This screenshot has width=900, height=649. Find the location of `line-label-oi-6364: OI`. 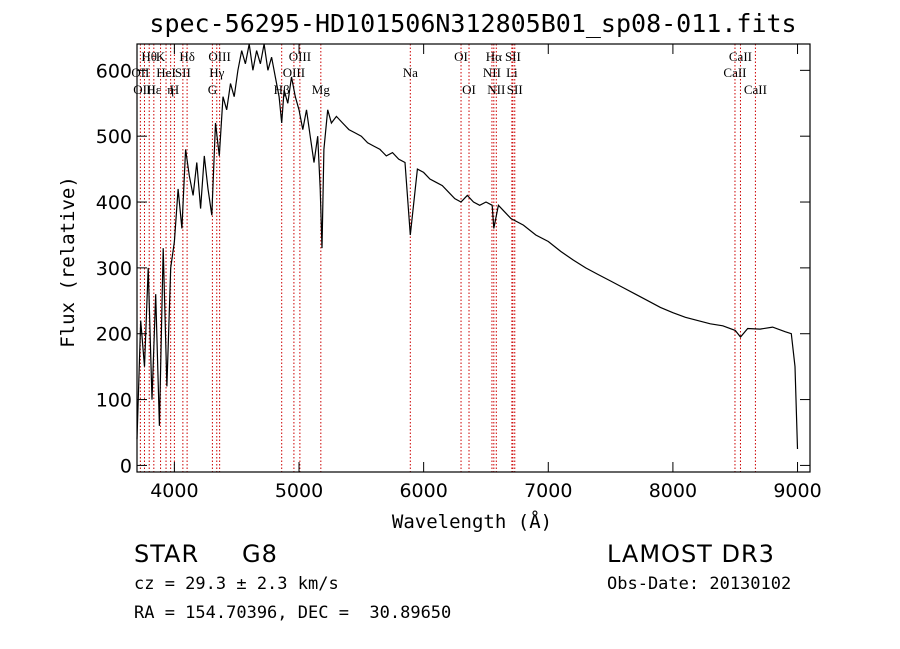

line-label-oi-6364: OI is located at coordinates (469, 89).